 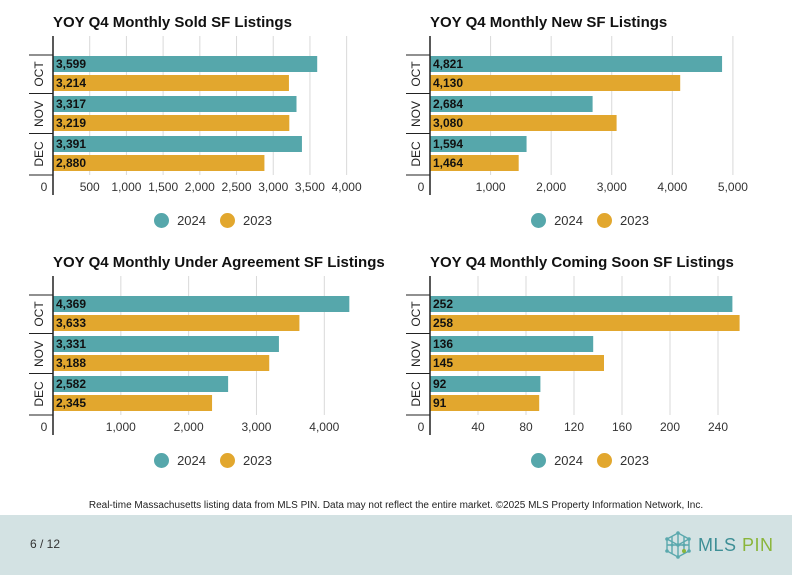 I want to click on data-label: 3,214, so click(x=71, y=83).